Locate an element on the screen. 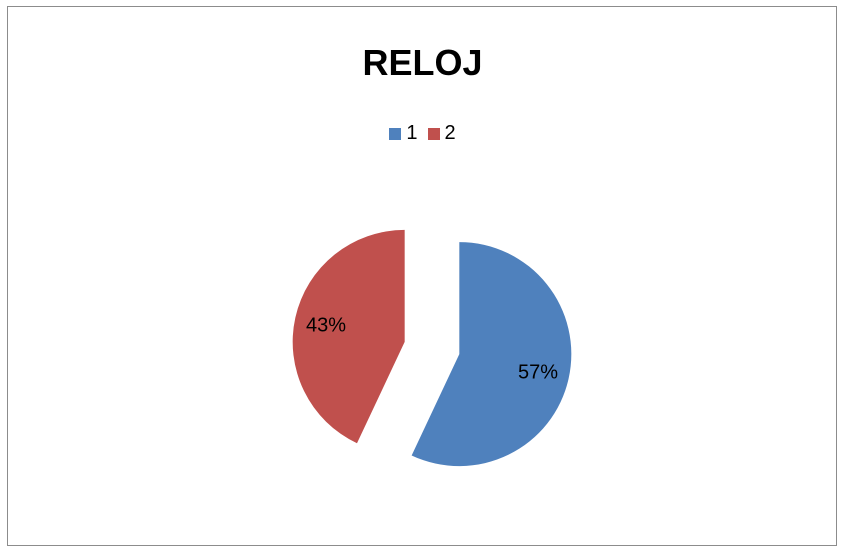 This screenshot has height=546, width=845. legend-item-2: 2 is located at coordinates (441, 133).